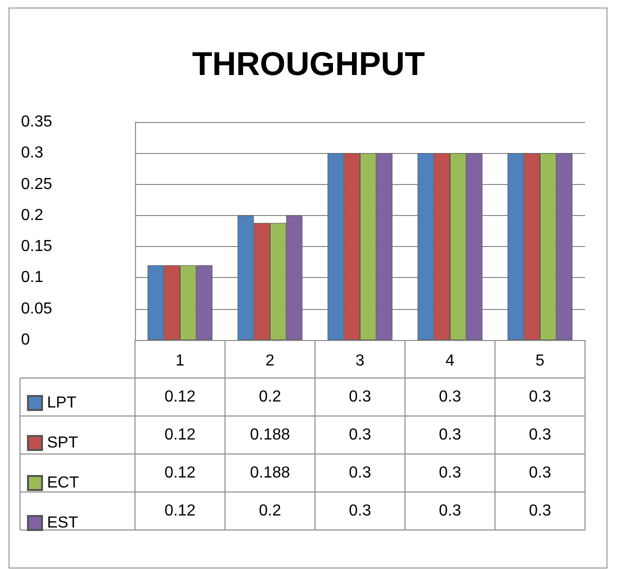 This screenshot has height=569, width=617. Describe the element at coordinates (62, 443) in the screenshot. I see `legend-label: SPT` at that location.